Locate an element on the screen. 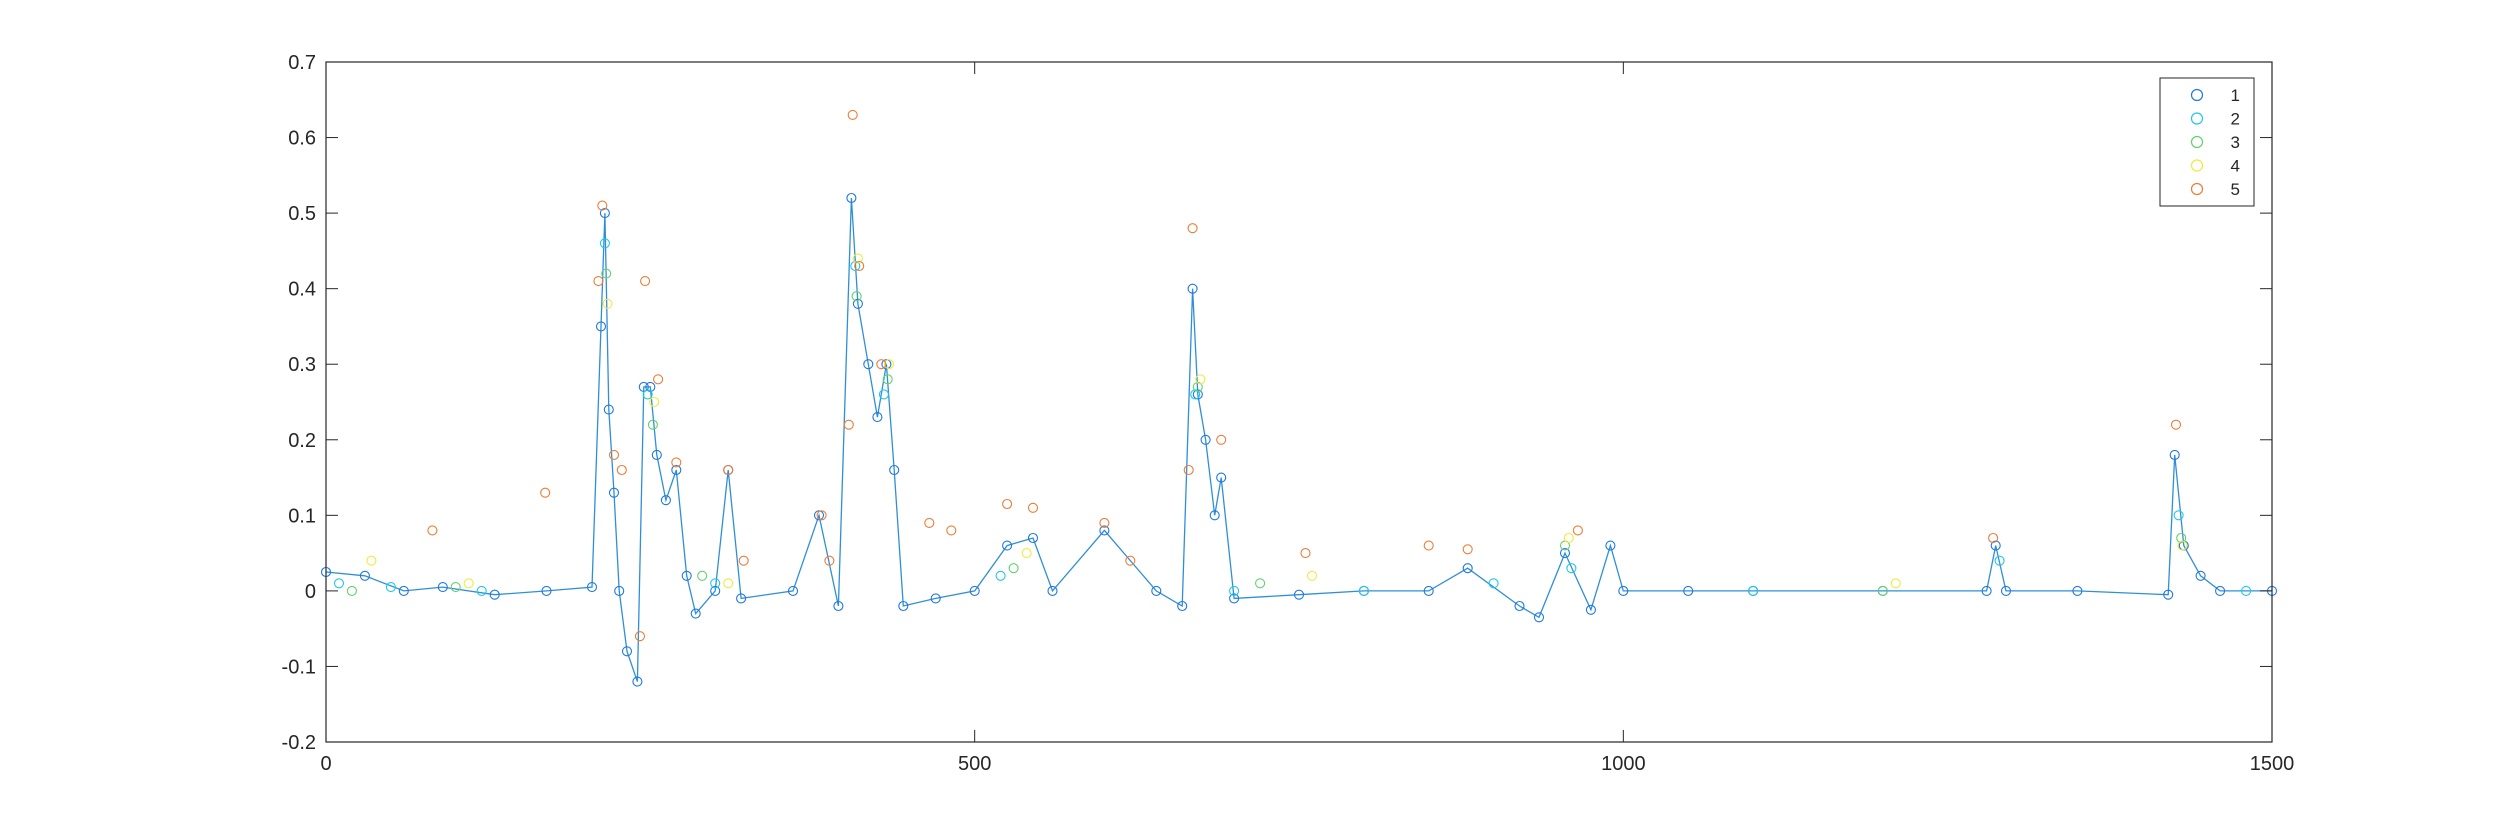 This screenshot has height=833, width=2500. legend-item-1: 1 is located at coordinates (2215, 95).